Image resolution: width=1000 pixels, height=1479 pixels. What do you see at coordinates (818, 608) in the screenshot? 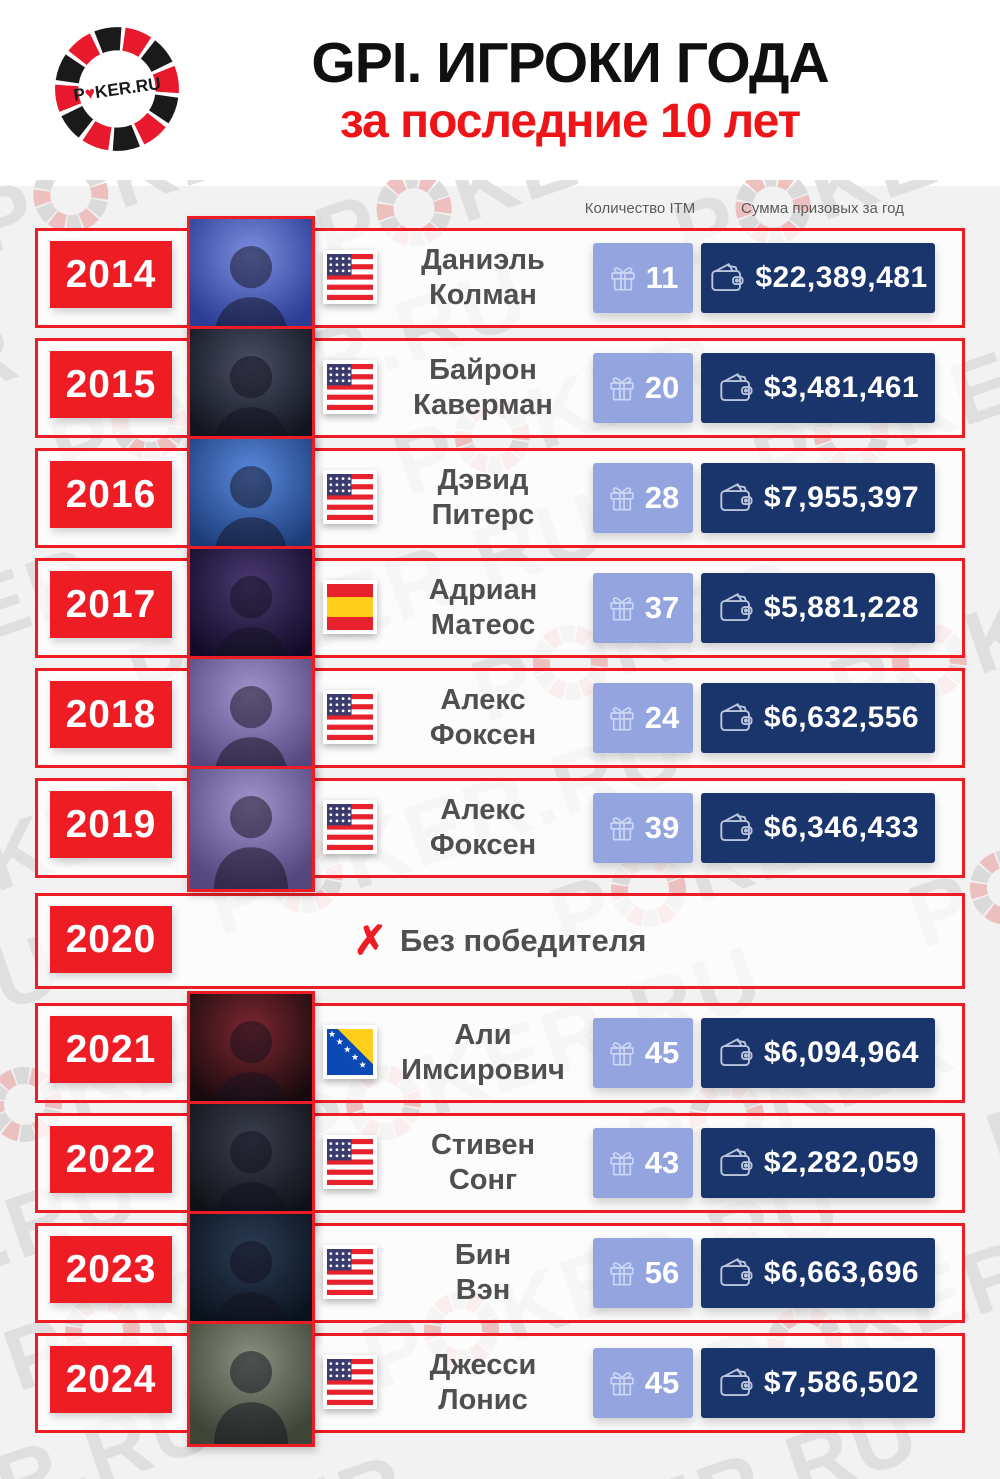
I see `prize-sum-badge: $5,881,228` at bounding box center [818, 608].